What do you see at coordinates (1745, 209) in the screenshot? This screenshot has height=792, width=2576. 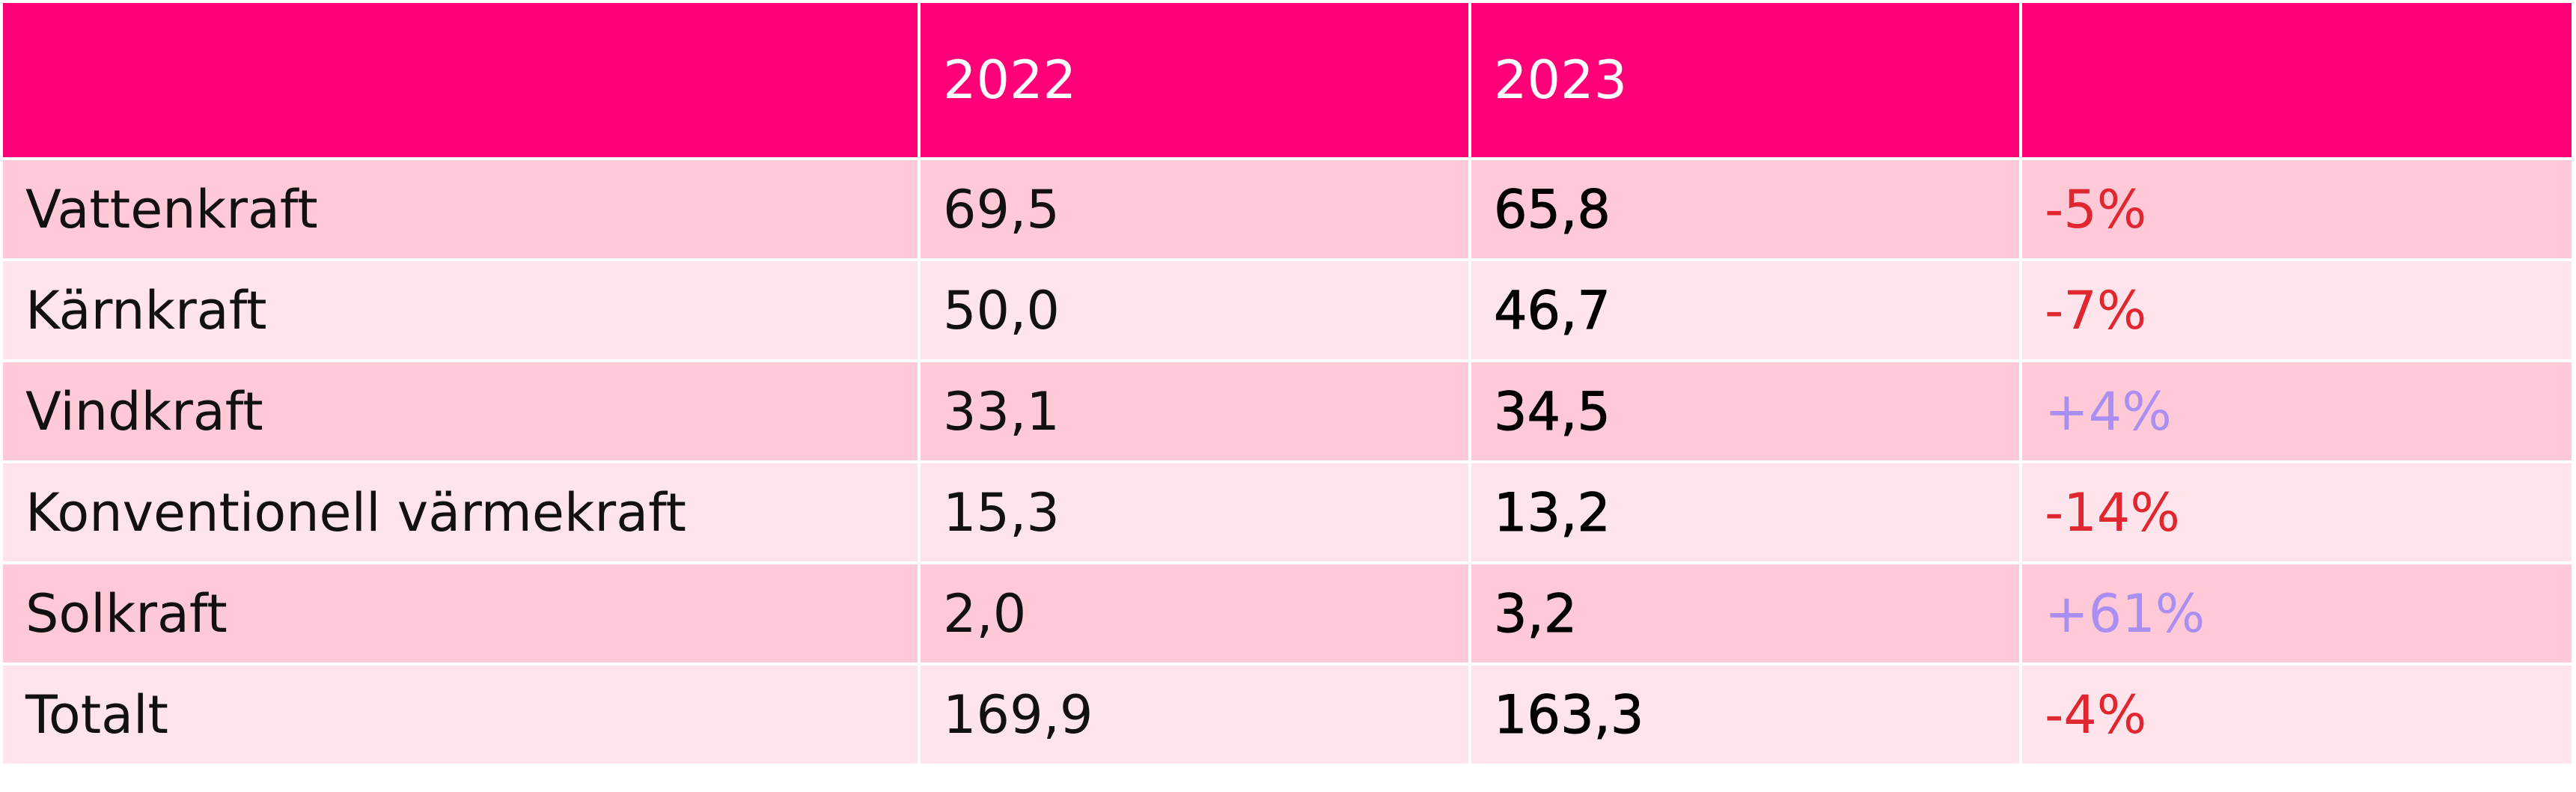 I see `value-cell: 65,8` at bounding box center [1745, 209].